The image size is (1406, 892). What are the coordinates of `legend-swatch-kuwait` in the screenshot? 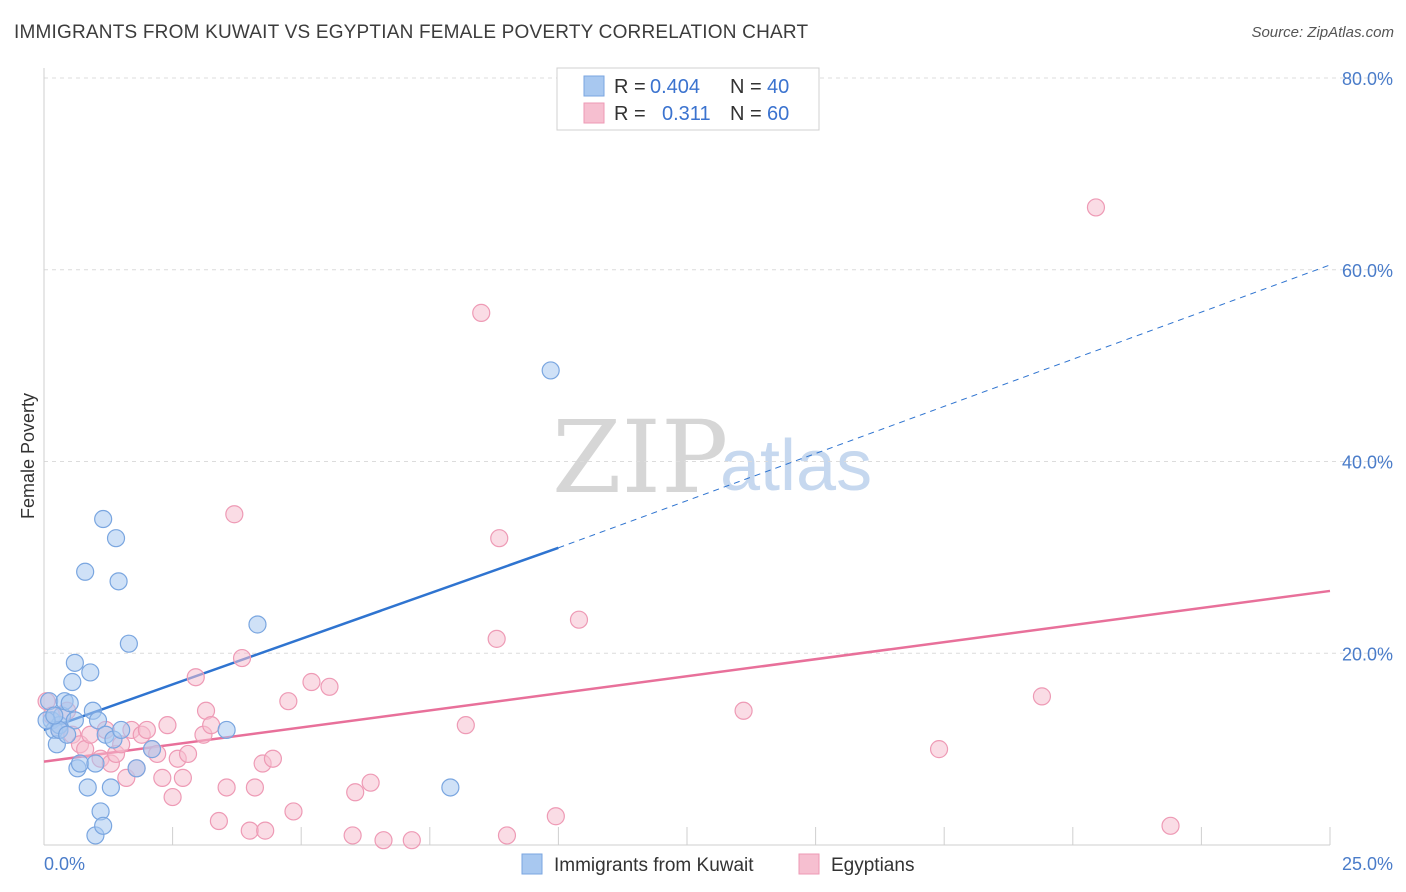 It's located at (594, 86).